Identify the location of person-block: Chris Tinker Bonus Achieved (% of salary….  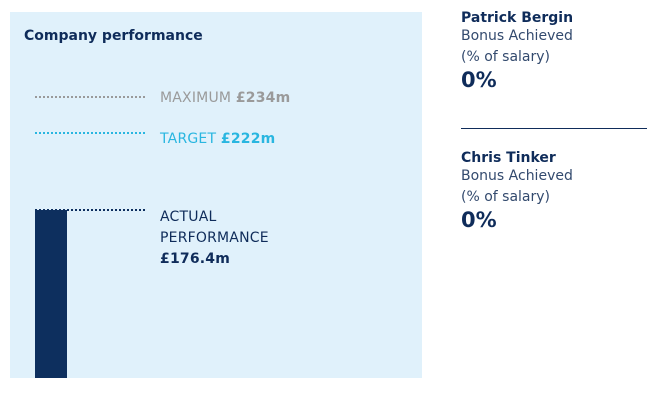
(517, 191).